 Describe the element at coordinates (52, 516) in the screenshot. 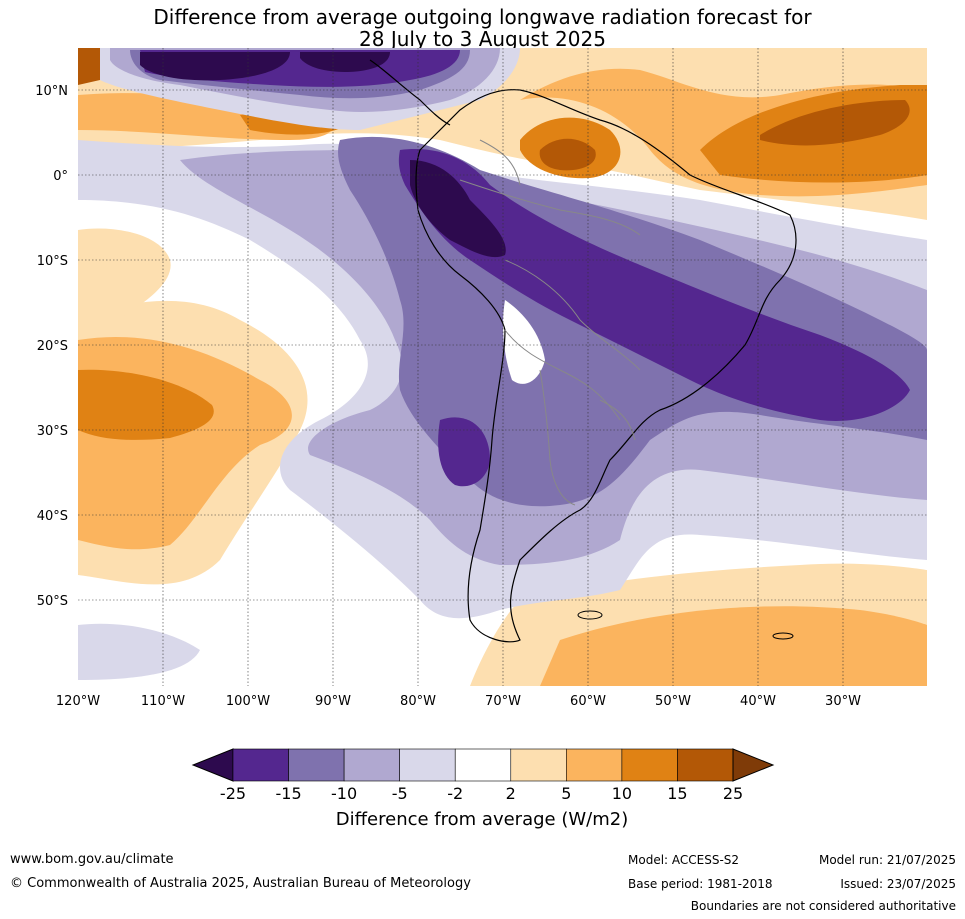

I see `lat-label: 40°S` at that location.